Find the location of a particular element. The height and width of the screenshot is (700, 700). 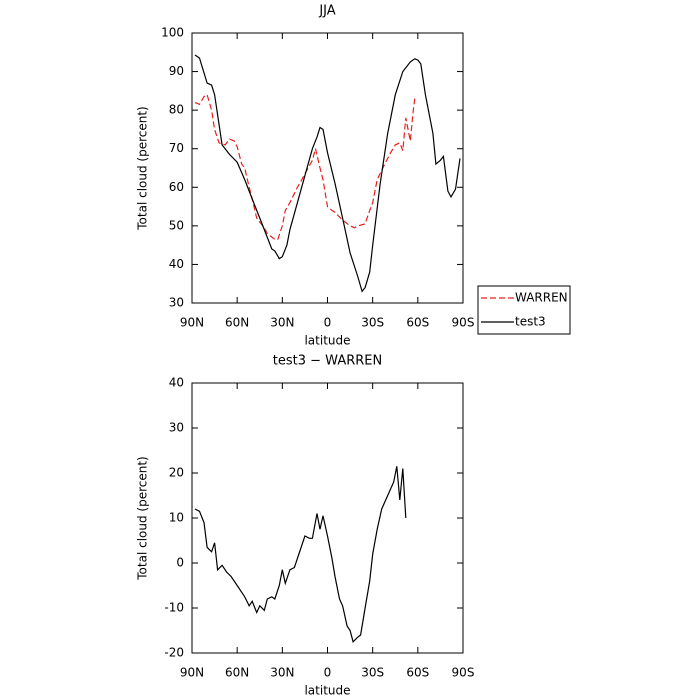

legend-label: test3 is located at coordinates (530, 322).